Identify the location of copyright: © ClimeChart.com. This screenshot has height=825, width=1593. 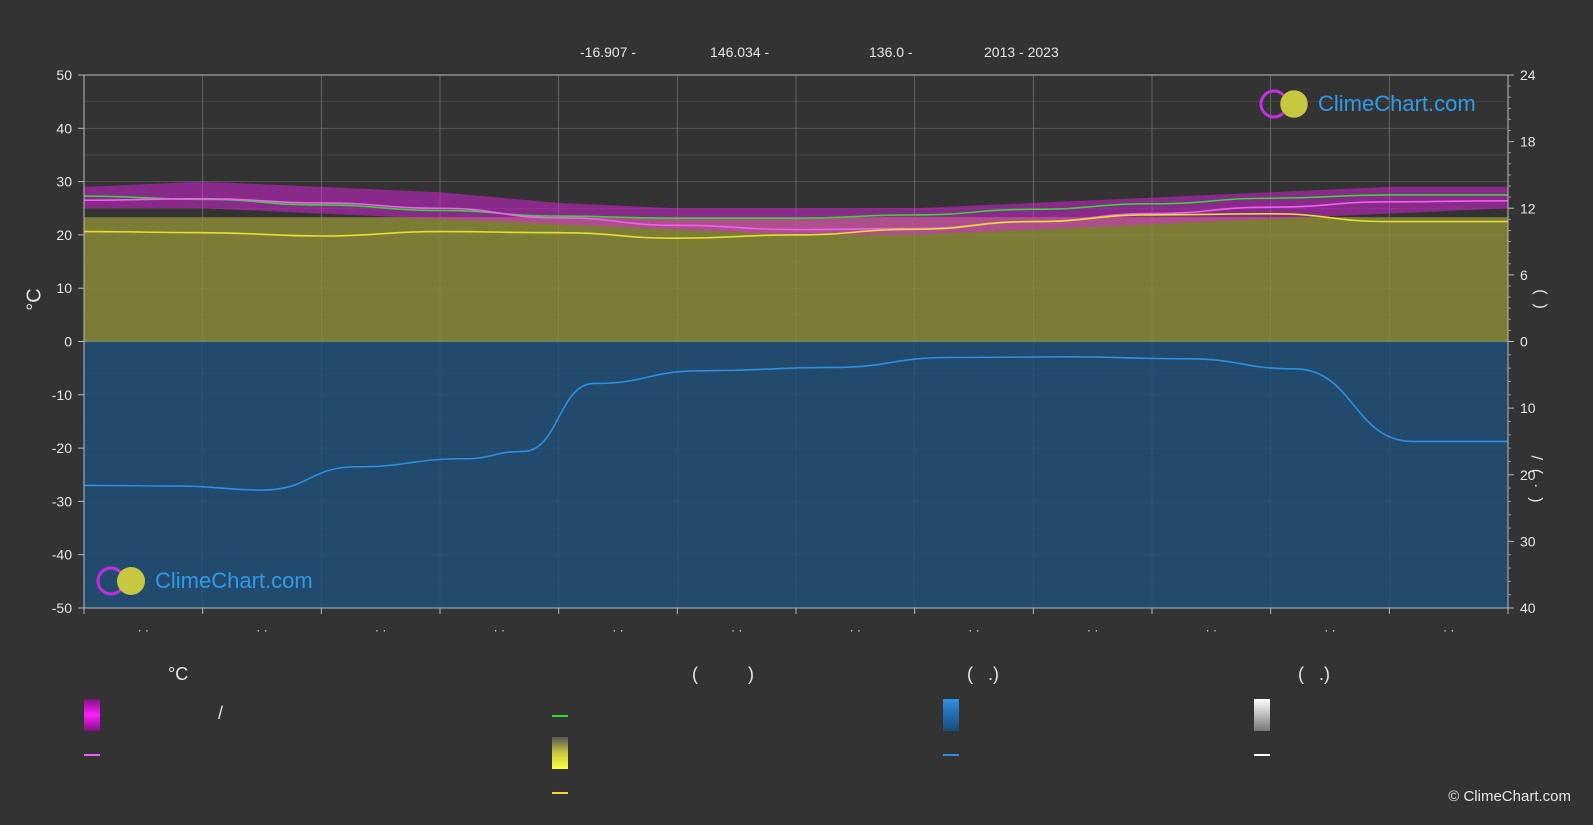
(1509, 796).